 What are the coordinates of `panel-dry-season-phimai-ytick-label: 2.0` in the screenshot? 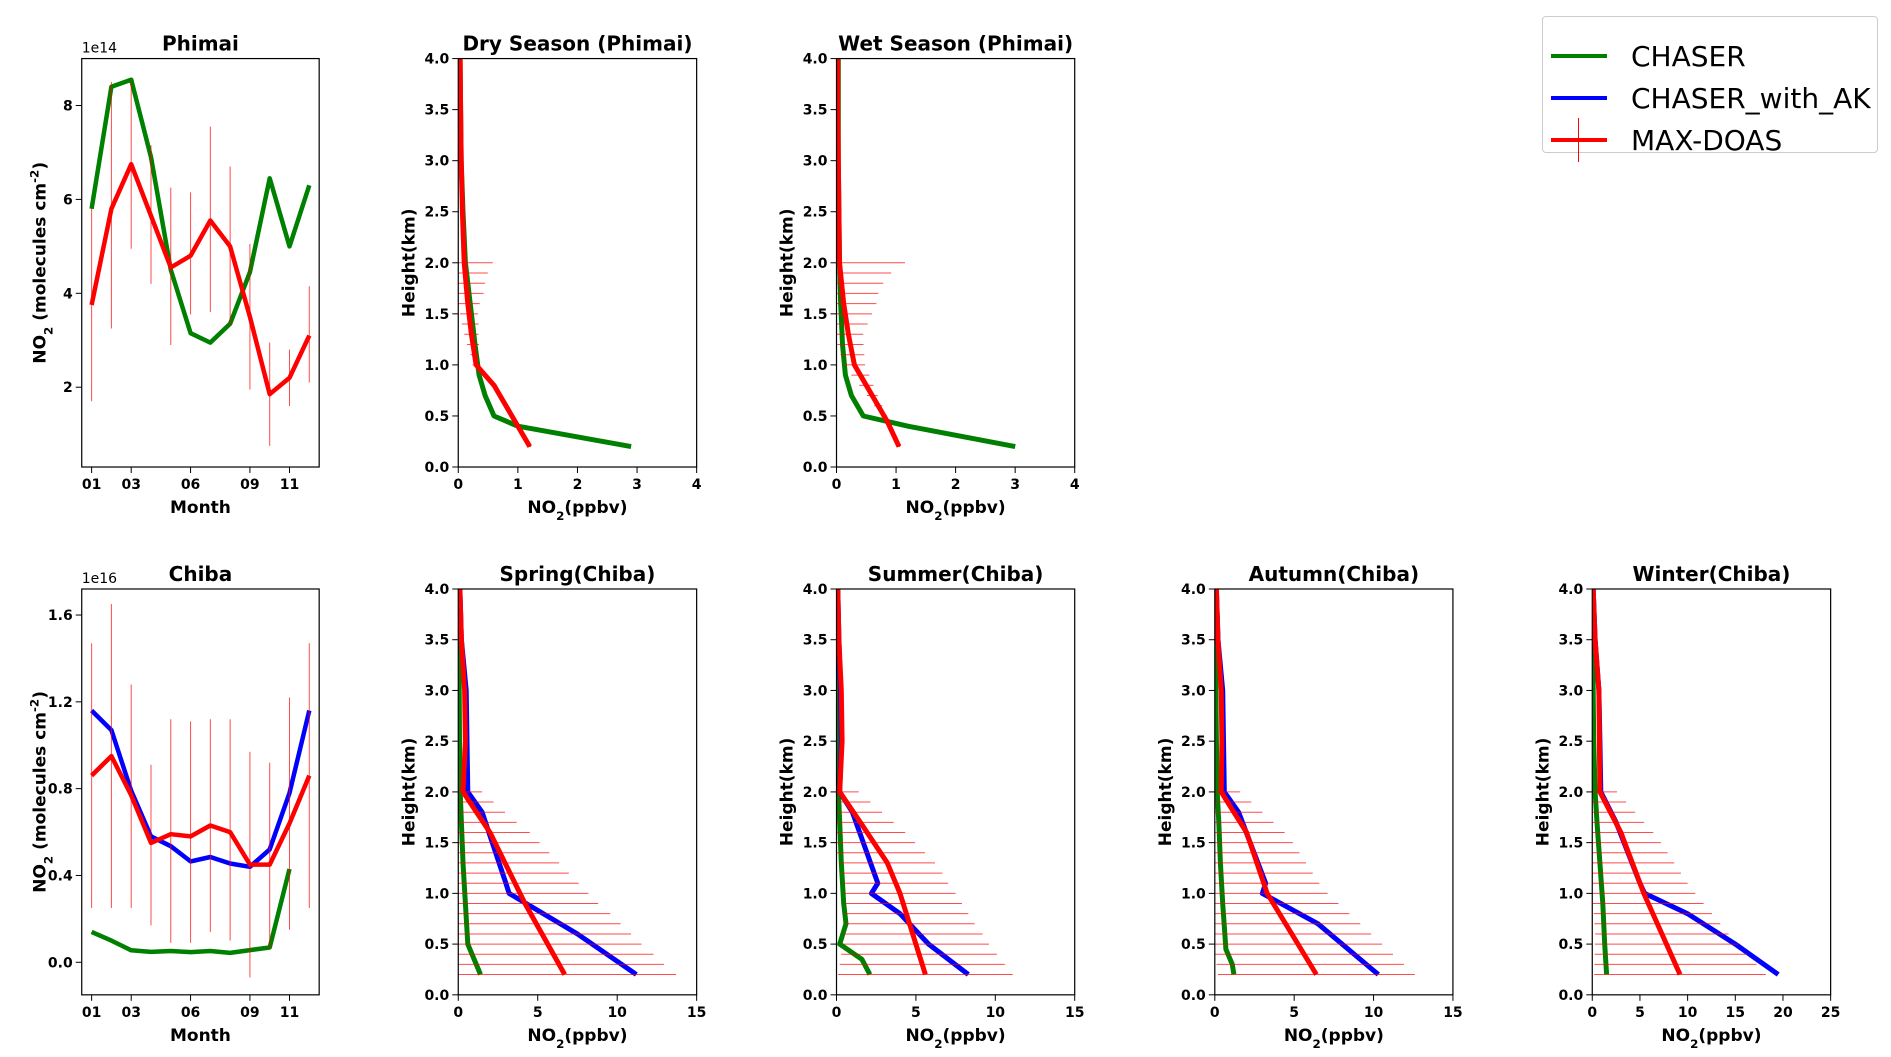 It's located at (436, 264).